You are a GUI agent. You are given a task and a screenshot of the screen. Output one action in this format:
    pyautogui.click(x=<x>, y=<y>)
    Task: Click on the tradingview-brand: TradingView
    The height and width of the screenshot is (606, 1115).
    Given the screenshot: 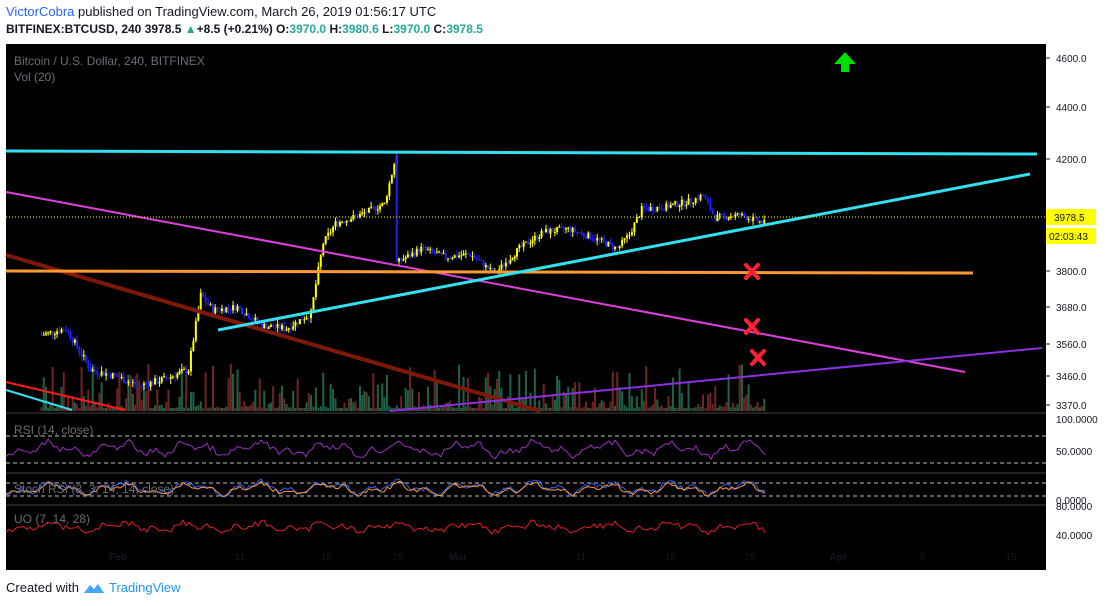 What is the action you would take?
    pyautogui.click(x=144, y=587)
    